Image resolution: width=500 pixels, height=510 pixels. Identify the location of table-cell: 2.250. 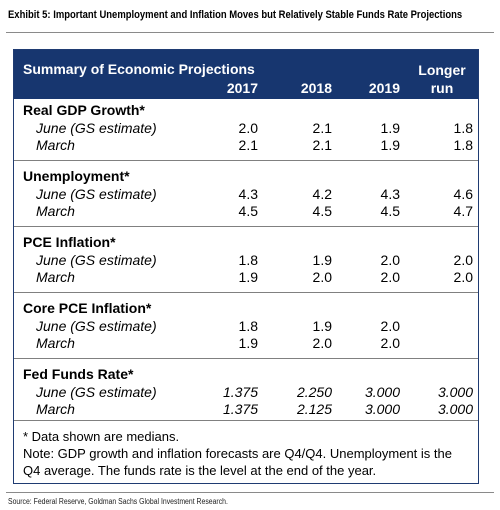
(314, 392).